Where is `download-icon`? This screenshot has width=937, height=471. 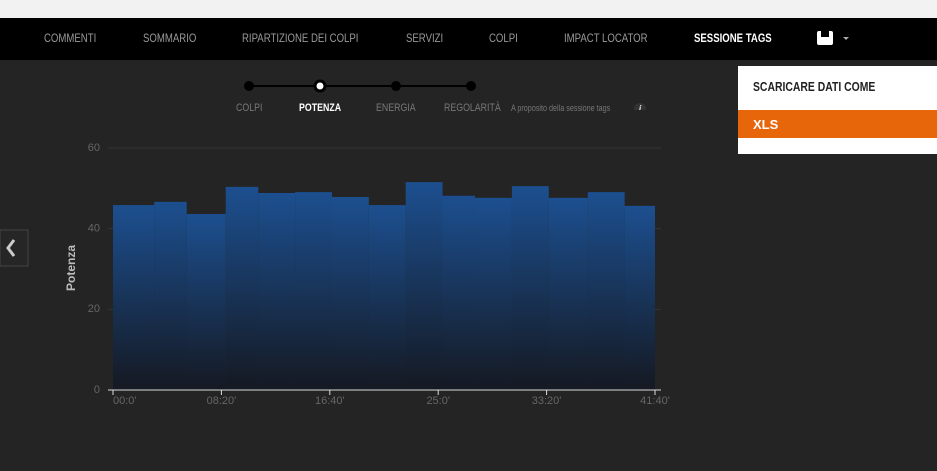
download-icon is located at coordinates (835, 38).